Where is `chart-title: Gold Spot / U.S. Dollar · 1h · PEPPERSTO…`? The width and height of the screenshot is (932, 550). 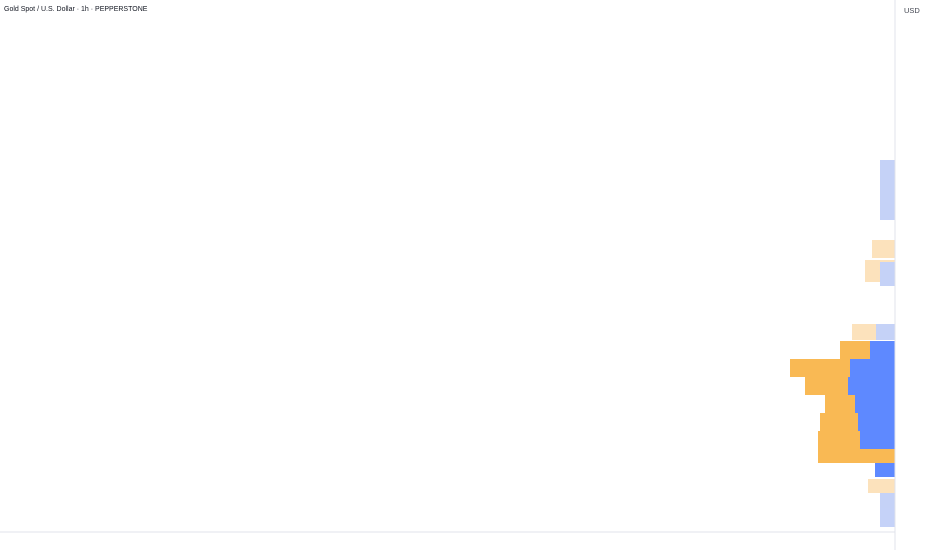 chart-title: Gold Spot / U.S. Dollar · 1h · PEPPERSTO… is located at coordinates (76, 9).